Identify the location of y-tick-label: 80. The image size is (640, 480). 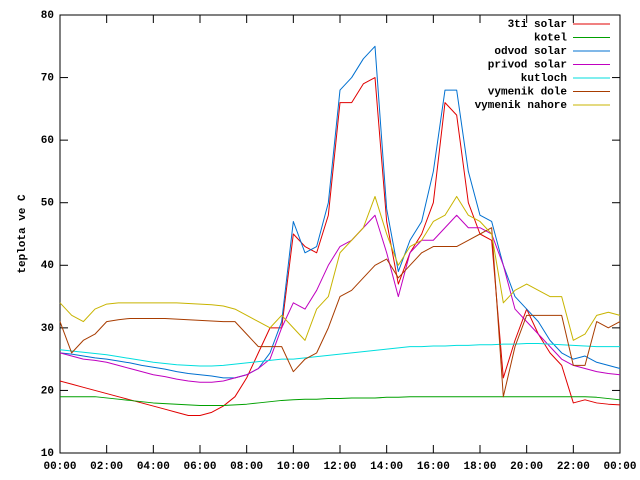
(47, 16).